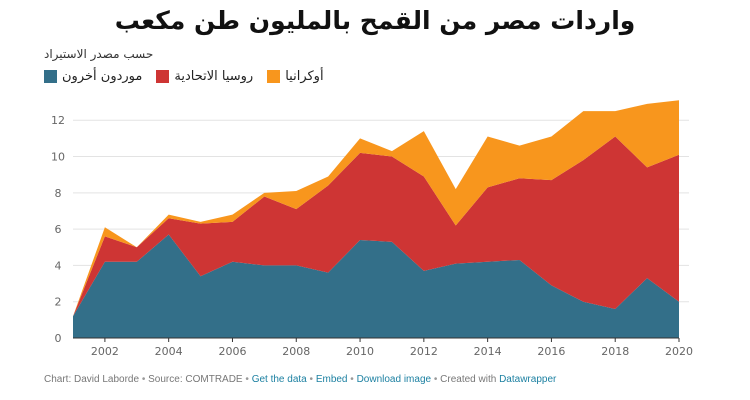 This screenshot has height=400, width=750. Describe the element at coordinates (424, 351) in the screenshot. I see `x-tick-label: 2012` at that location.